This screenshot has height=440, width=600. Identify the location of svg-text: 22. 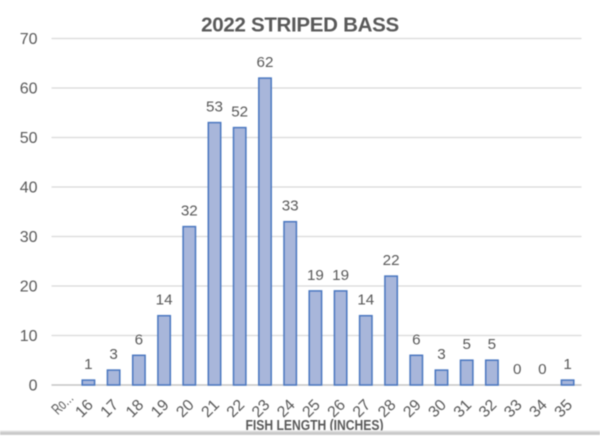
(391, 260).